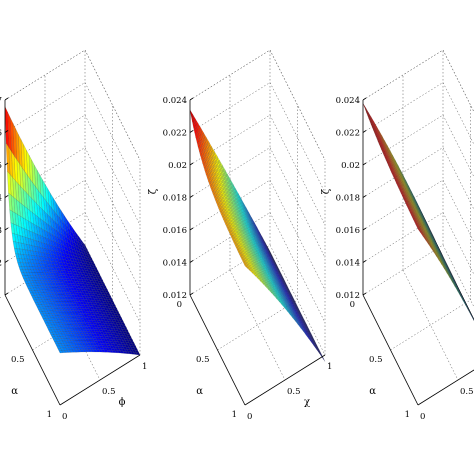 The width and height of the screenshot is (474, 474). Describe the element at coordinates (1, 166) in the screenshot. I see `z-tick-label: .05` at that location.